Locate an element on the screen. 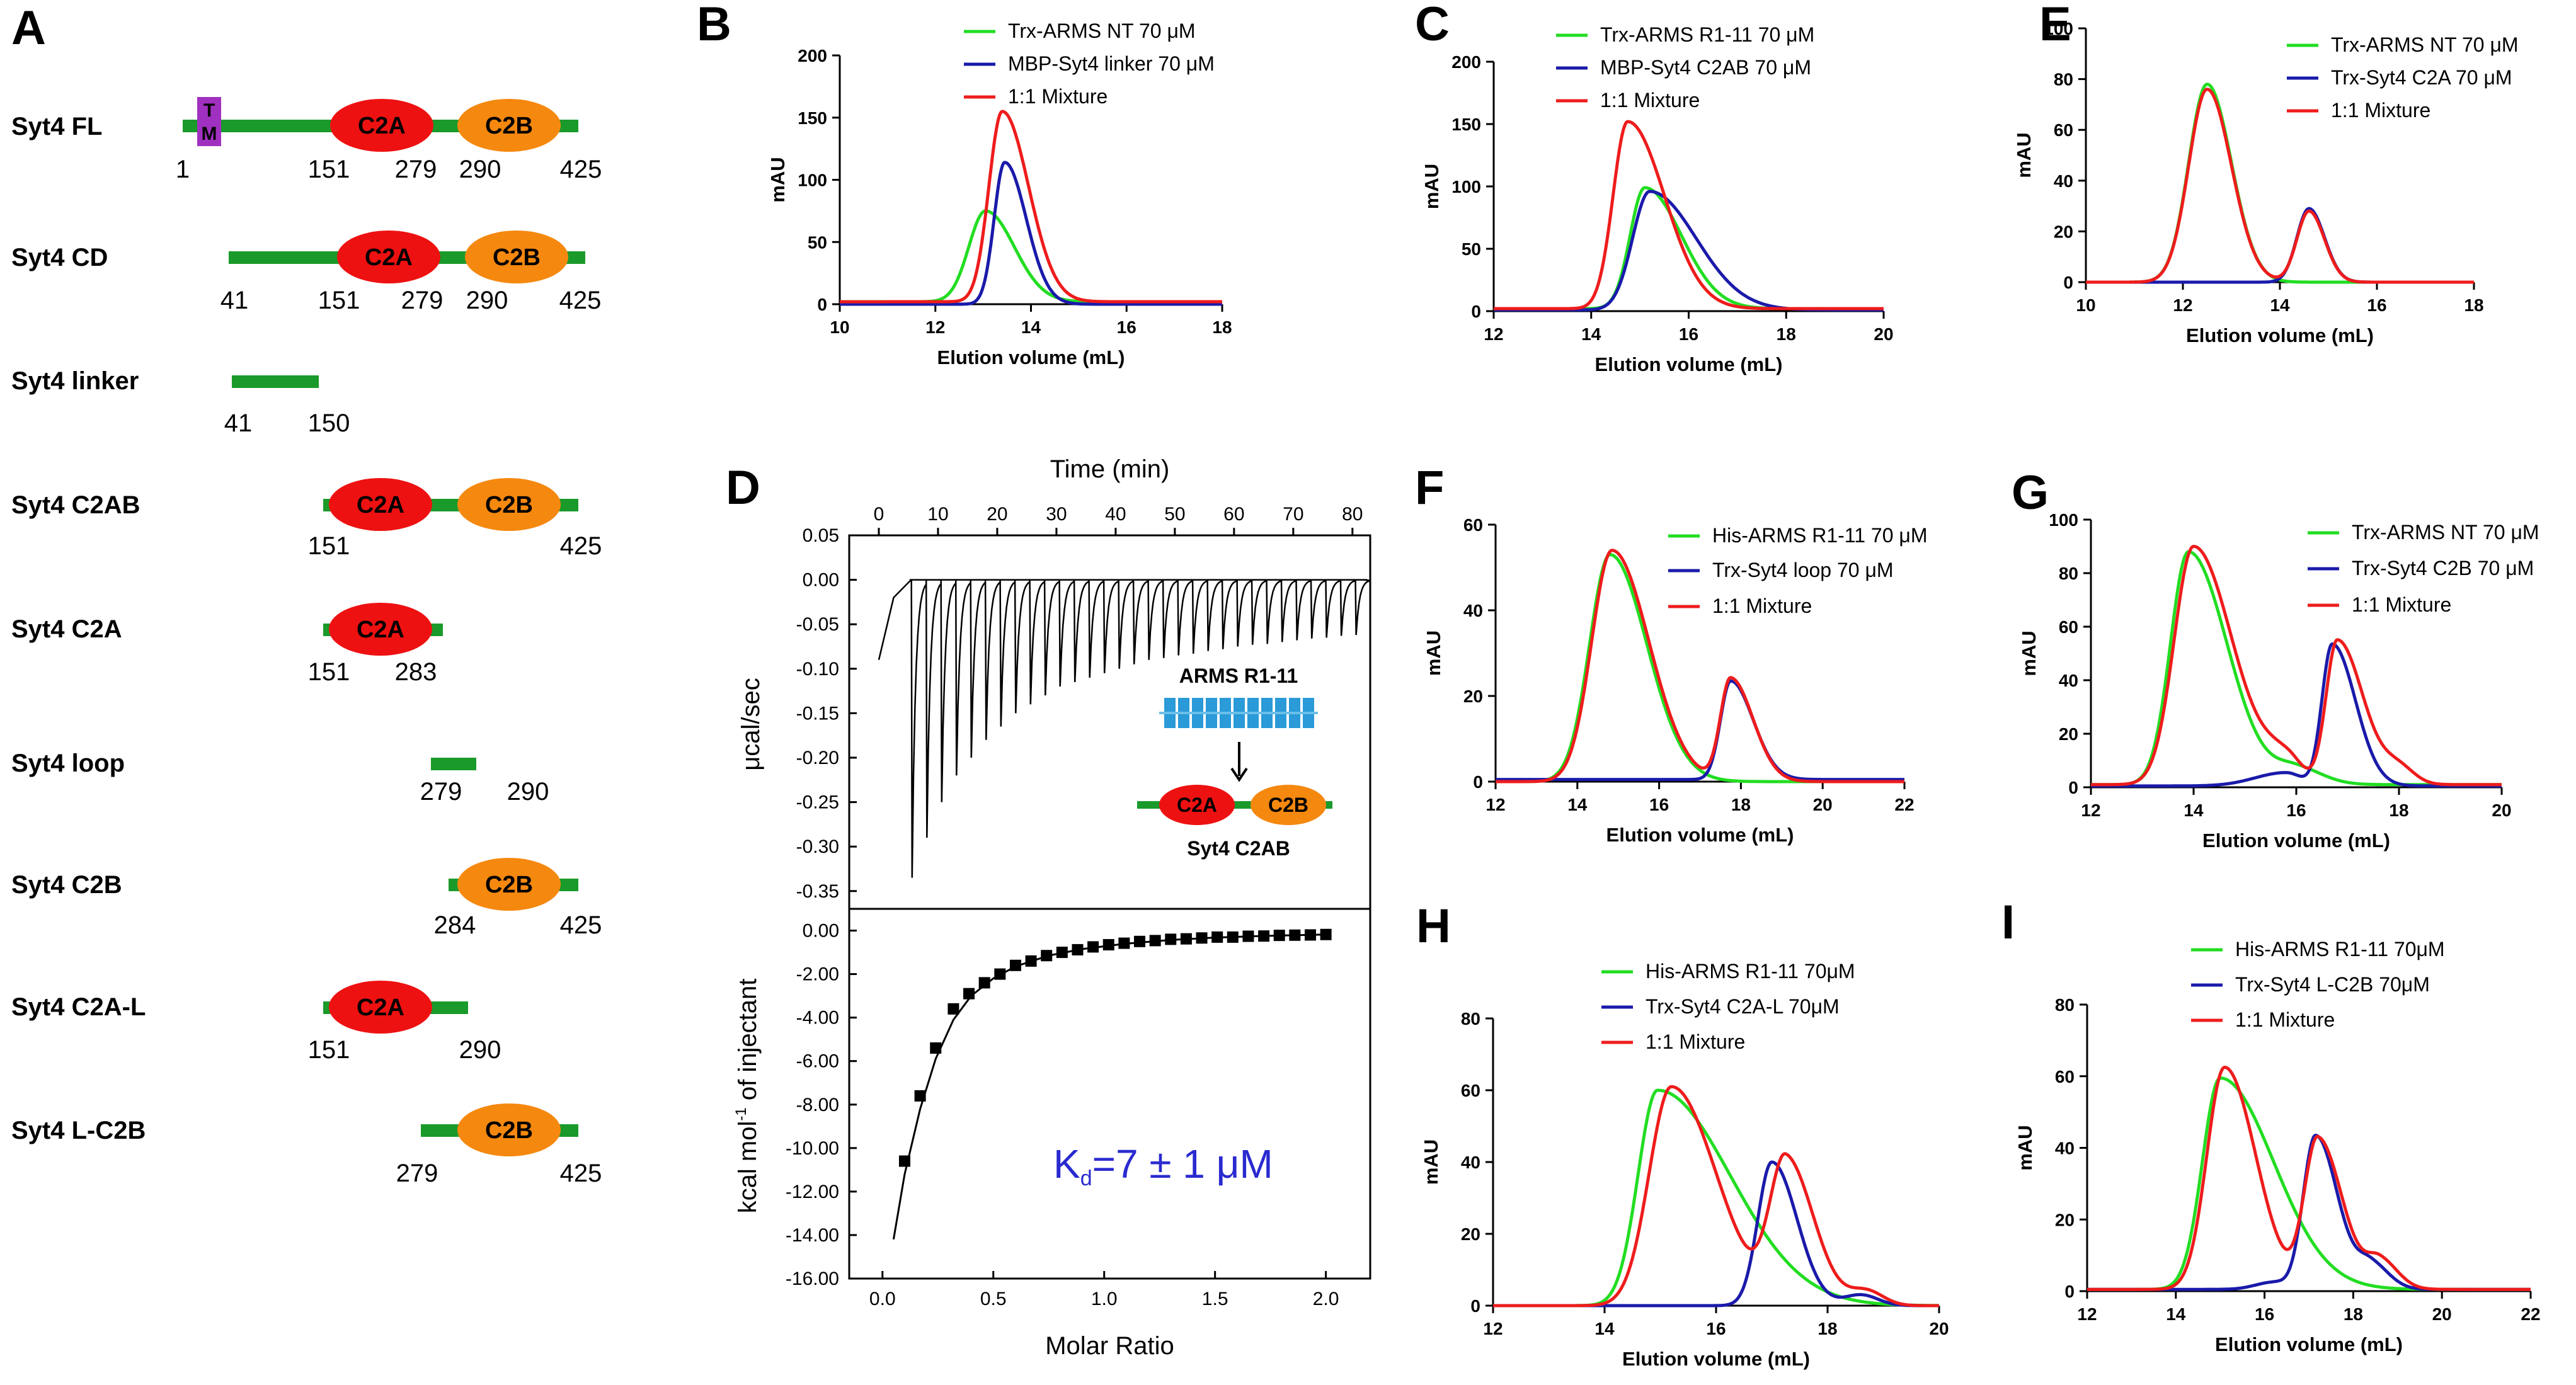 The width and height of the screenshot is (2576, 1385). itc-inset-schematic: ARMS R1-11 C2A C2B Syt4 C2AB is located at coordinates (1234, 762).